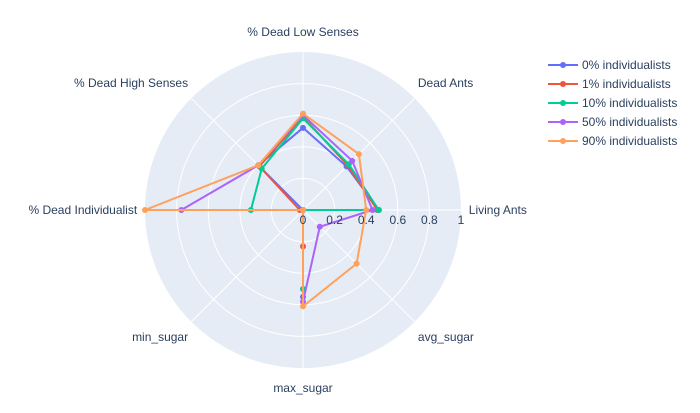 The width and height of the screenshot is (700, 413). What do you see at coordinates (498, 210) in the screenshot?
I see `category-label: Living Ants` at bounding box center [498, 210].